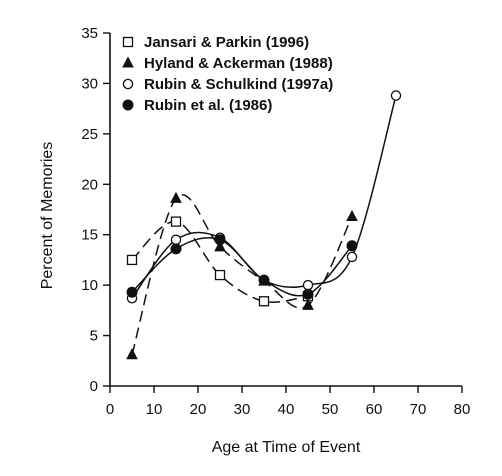 Image resolution: width=502 pixels, height=476 pixels. I want to click on y-tick-label: 20, so click(89, 184).